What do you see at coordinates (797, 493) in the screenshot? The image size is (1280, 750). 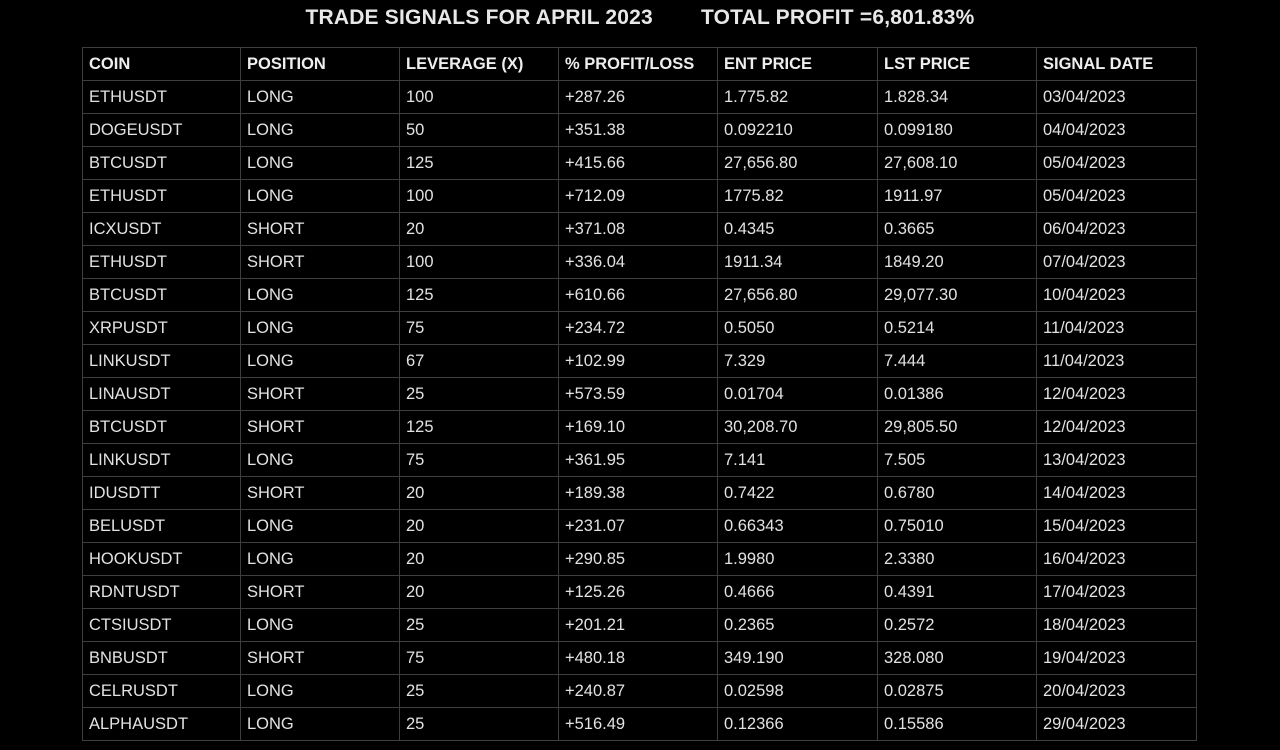 I see `entry-price-cell: 0.7422` at bounding box center [797, 493].